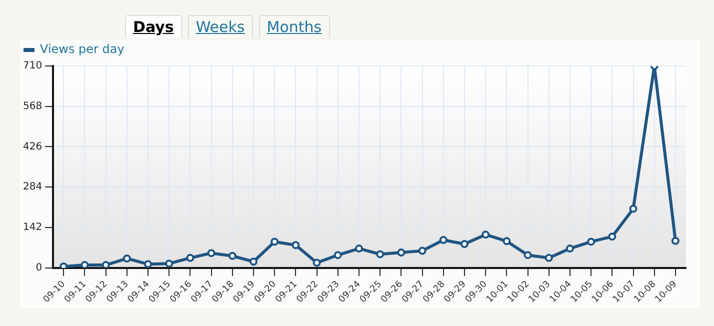 The height and width of the screenshot is (326, 714). Describe the element at coordinates (153, 26) in the screenshot. I see `text: Days` at that location.